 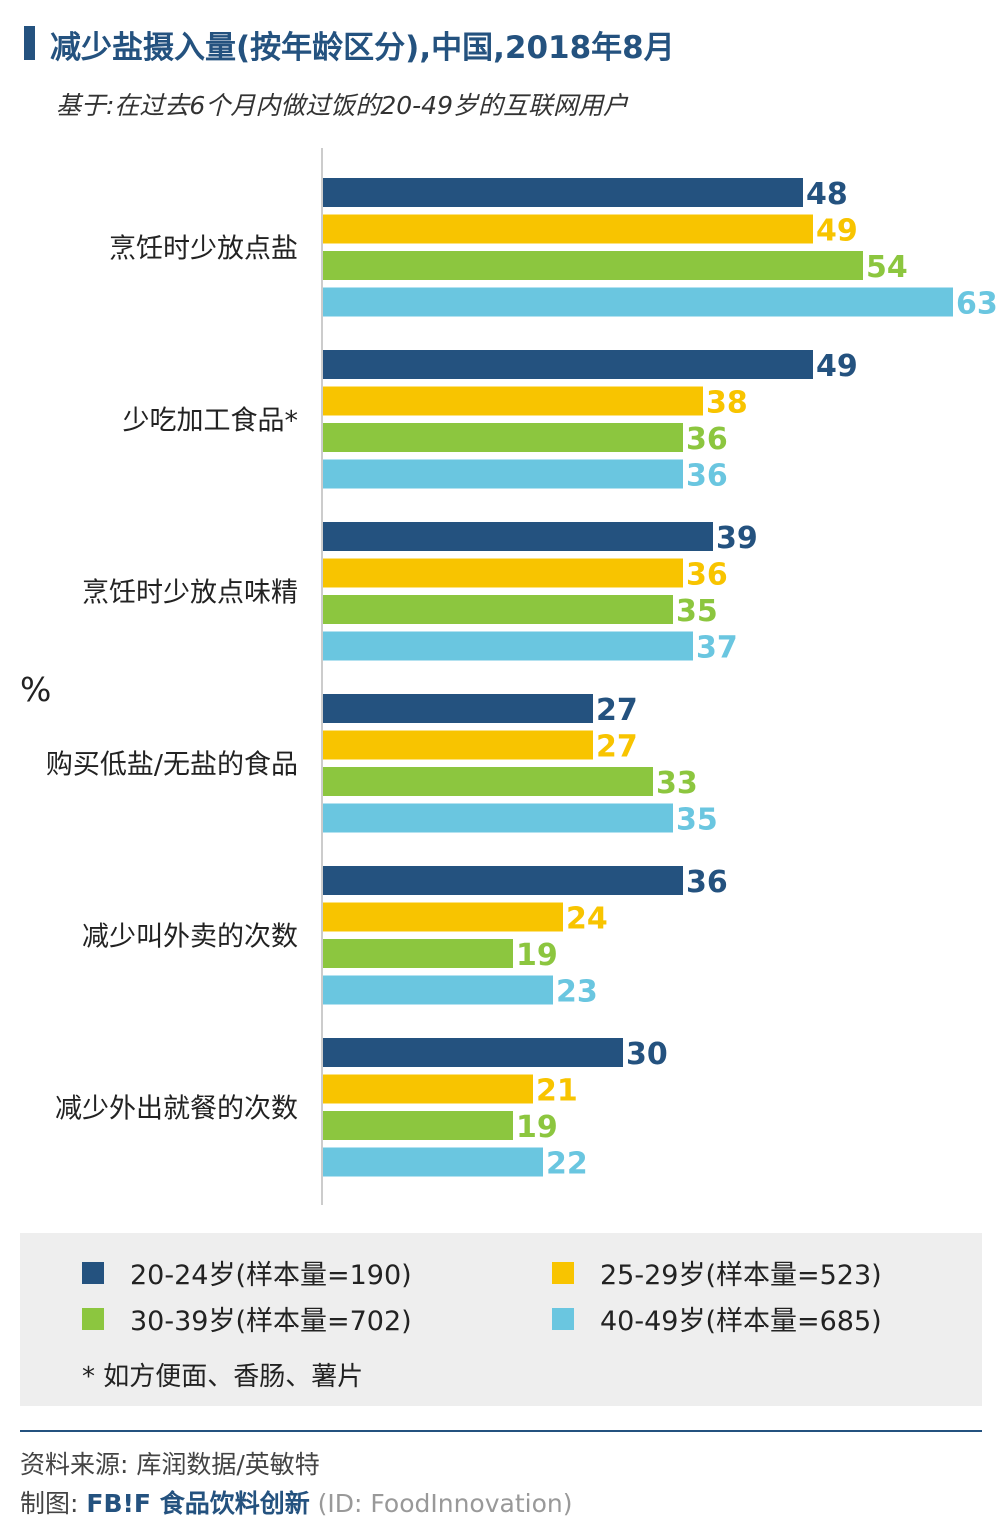 I want to click on data-label: 37, so click(x=717, y=648).